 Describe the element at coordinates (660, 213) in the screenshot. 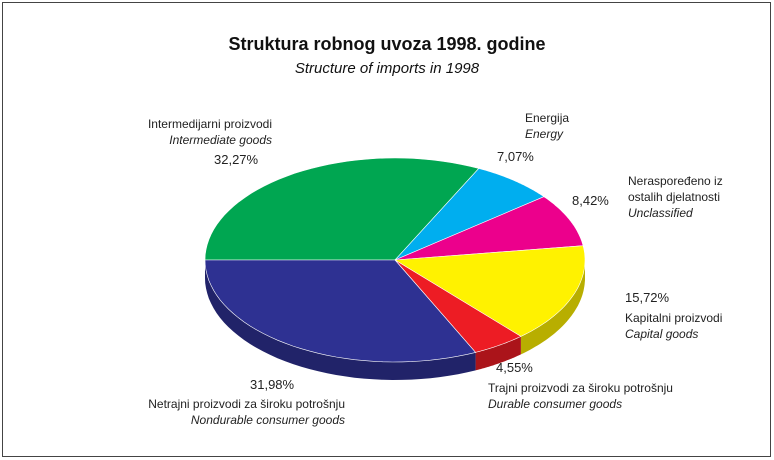

I see `category-en: Unclassified` at that location.